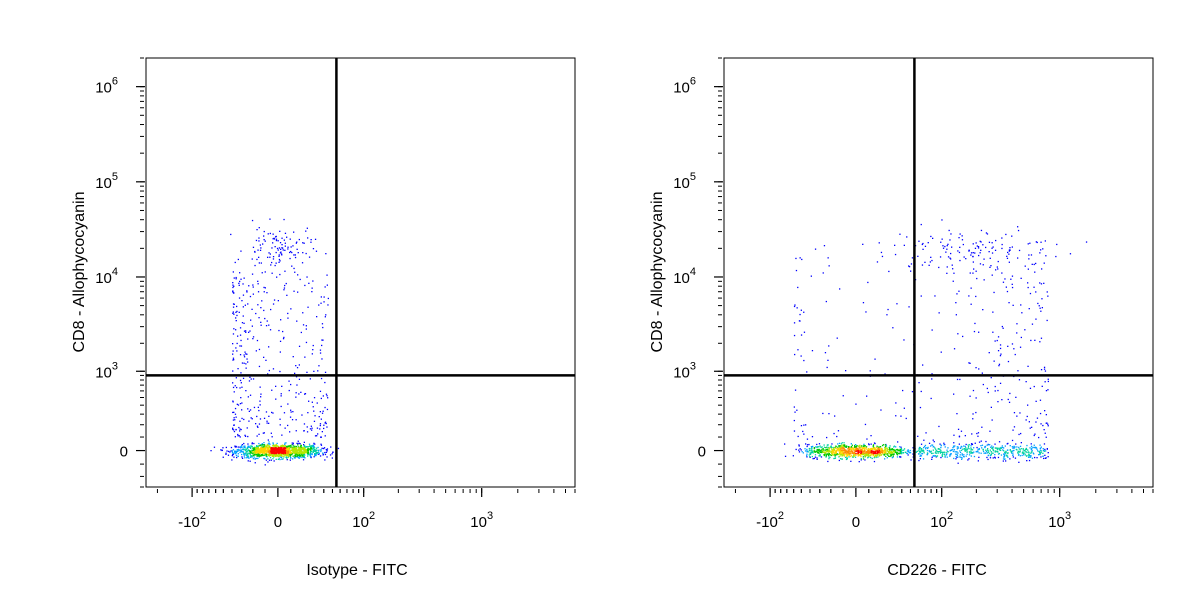  Describe the element at coordinates (106, 276) in the screenshot. I see `y-tick-label: 10⁴` at that location.